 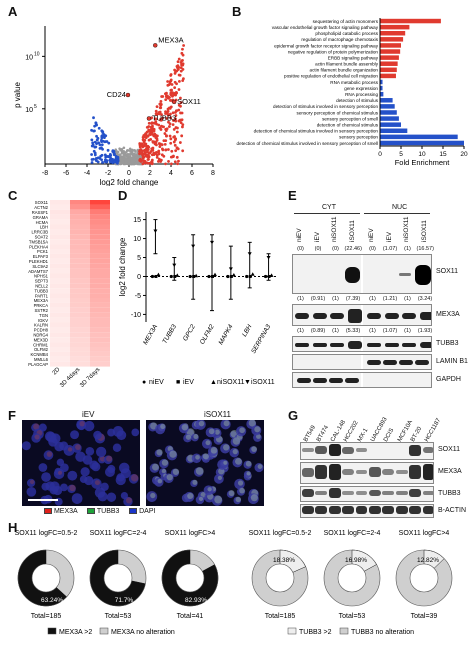 What do you see at coordinates (231, 276) in the screenshot?
I see `d-point-iev` at bounding box center [231, 276].